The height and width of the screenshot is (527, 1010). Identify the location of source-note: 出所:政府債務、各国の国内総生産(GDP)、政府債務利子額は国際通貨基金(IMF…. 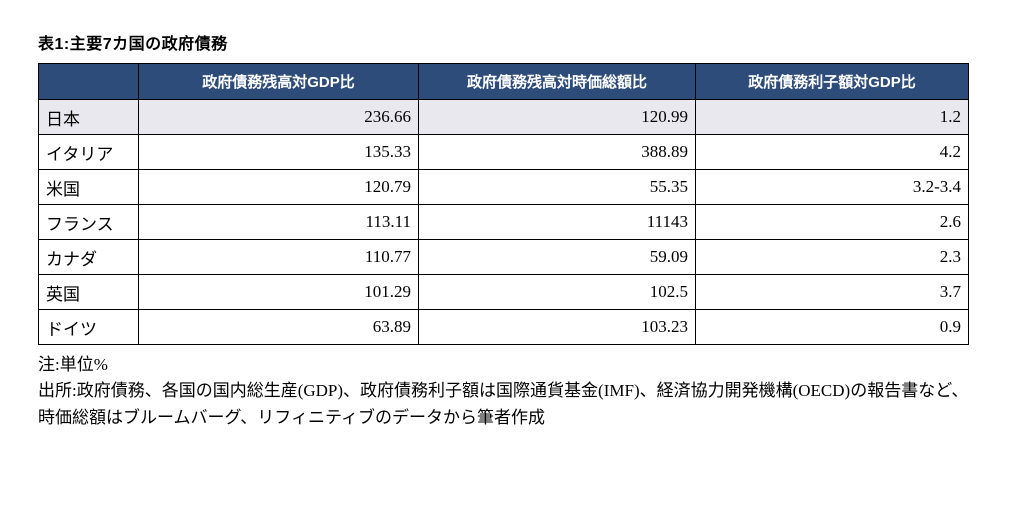
(503, 404).